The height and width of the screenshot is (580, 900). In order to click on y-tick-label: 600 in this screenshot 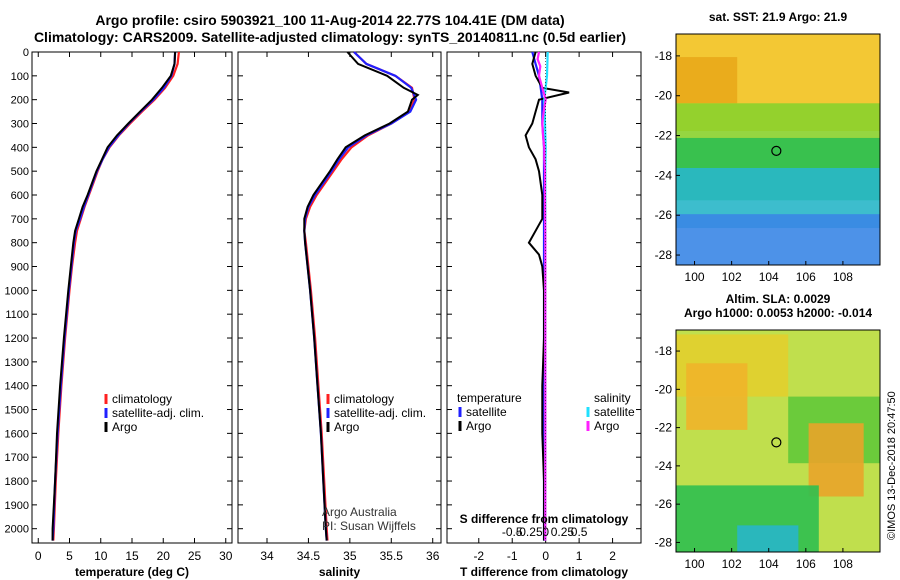, I will do `click(20, 196)`.